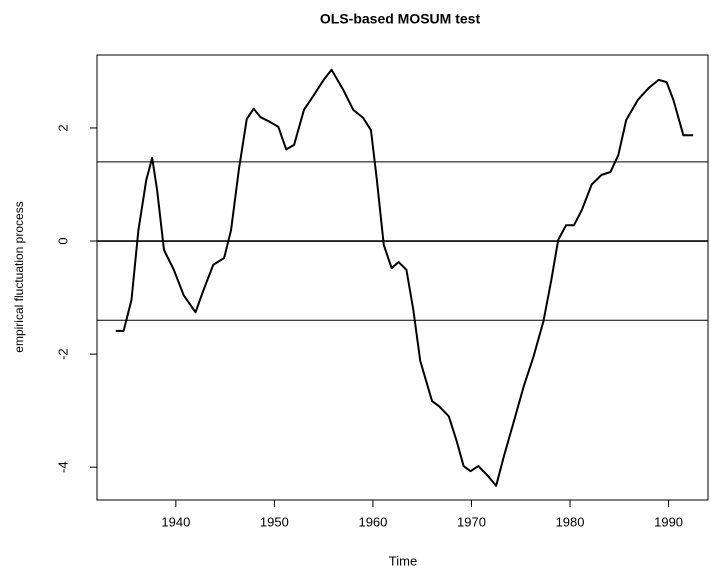 The width and height of the screenshot is (711, 576). What do you see at coordinates (403, 560) in the screenshot?
I see `x-axis-label: Time` at bounding box center [403, 560].